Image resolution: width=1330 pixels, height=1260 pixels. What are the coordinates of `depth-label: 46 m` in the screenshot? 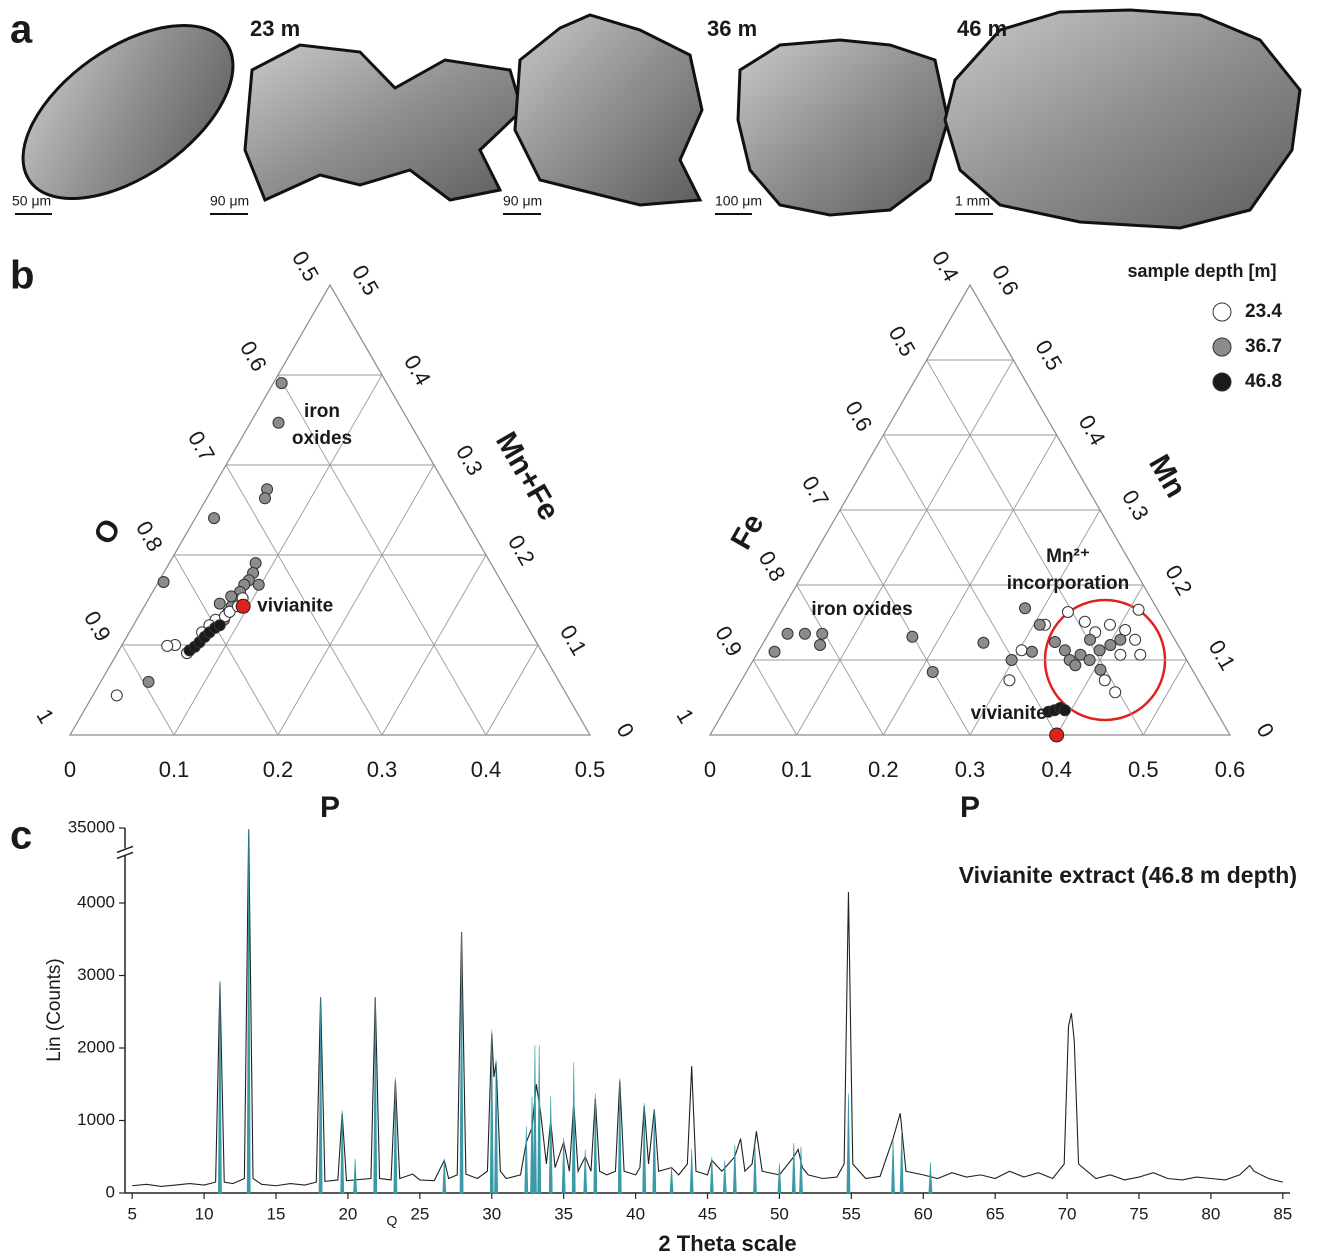 It's located at (982, 28).